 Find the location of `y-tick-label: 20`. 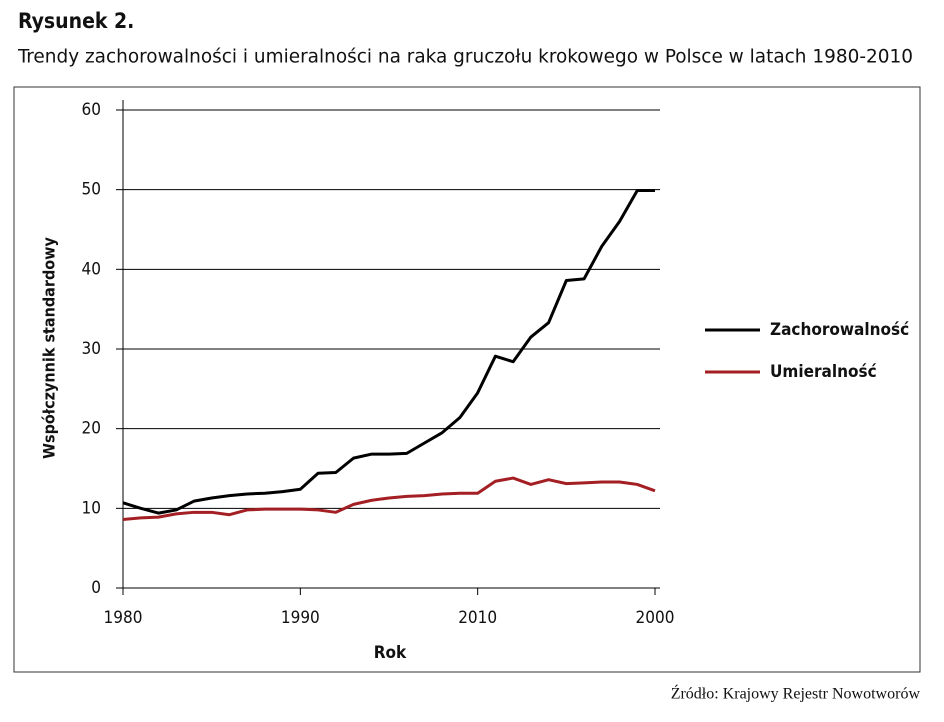

y-tick-label: 20 is located at coordinates (91, 429).